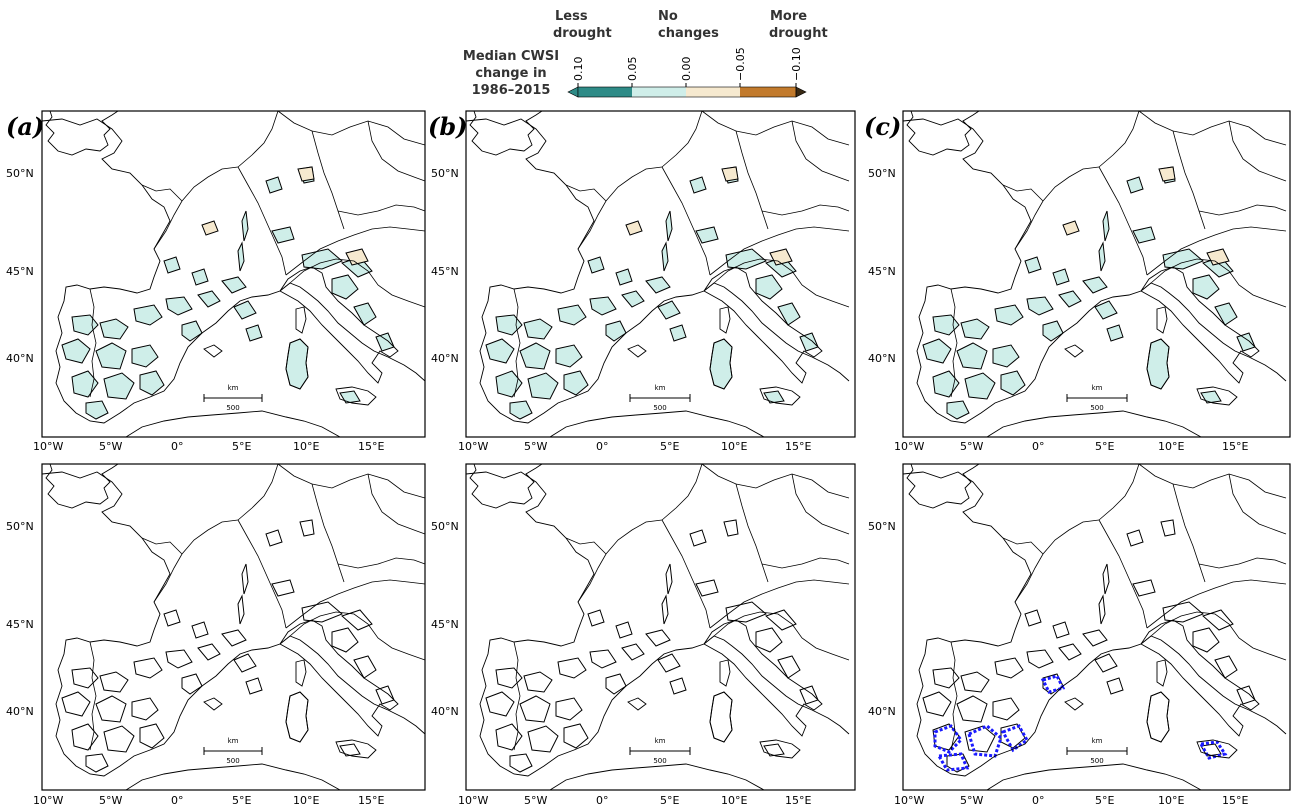  What do you see at coordinates (1071, 446) in the screenshot?
I see `lon-labels-top-c: 10°W 5°W 0° 5°E 10°E 15°E` at bounding box center [1071, 446].